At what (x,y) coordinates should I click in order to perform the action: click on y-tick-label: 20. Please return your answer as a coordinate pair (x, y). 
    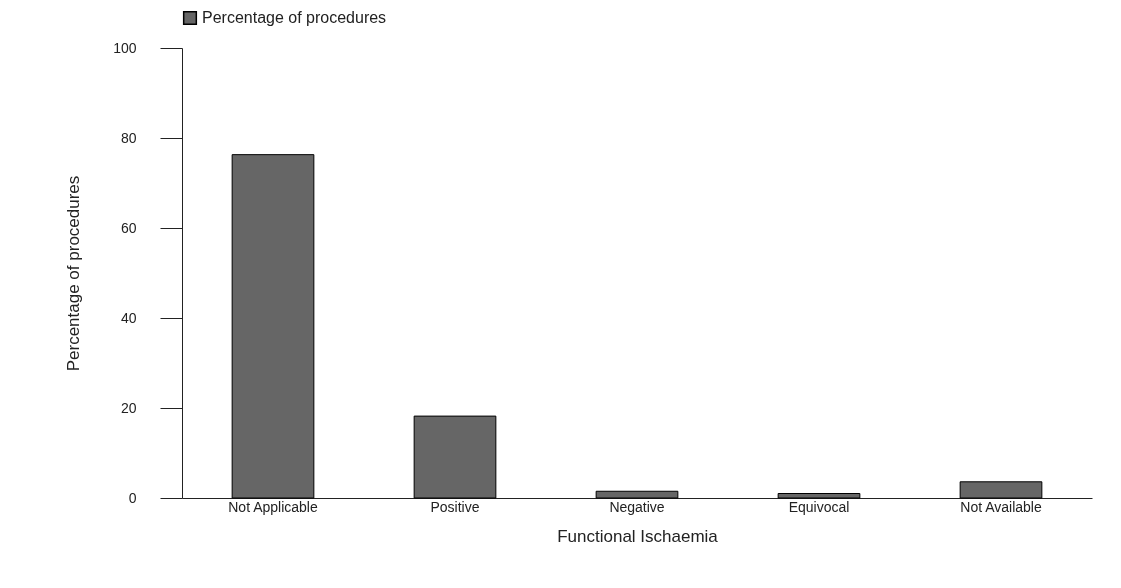
    Looking at the image, I should click on (128, 407).